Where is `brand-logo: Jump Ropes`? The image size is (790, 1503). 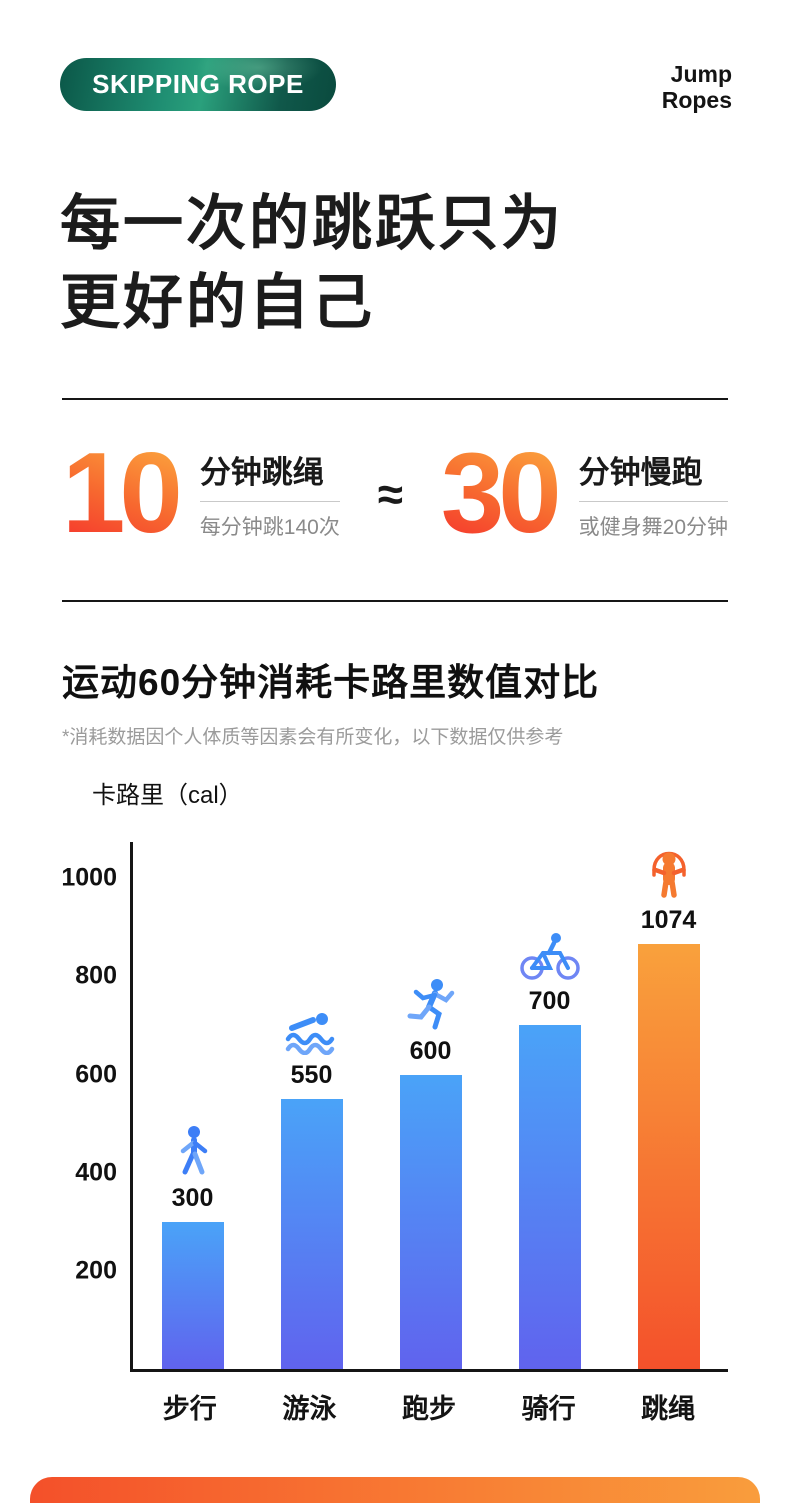 brand-logo: Jump Ropes is located at coordinates (697, 86).